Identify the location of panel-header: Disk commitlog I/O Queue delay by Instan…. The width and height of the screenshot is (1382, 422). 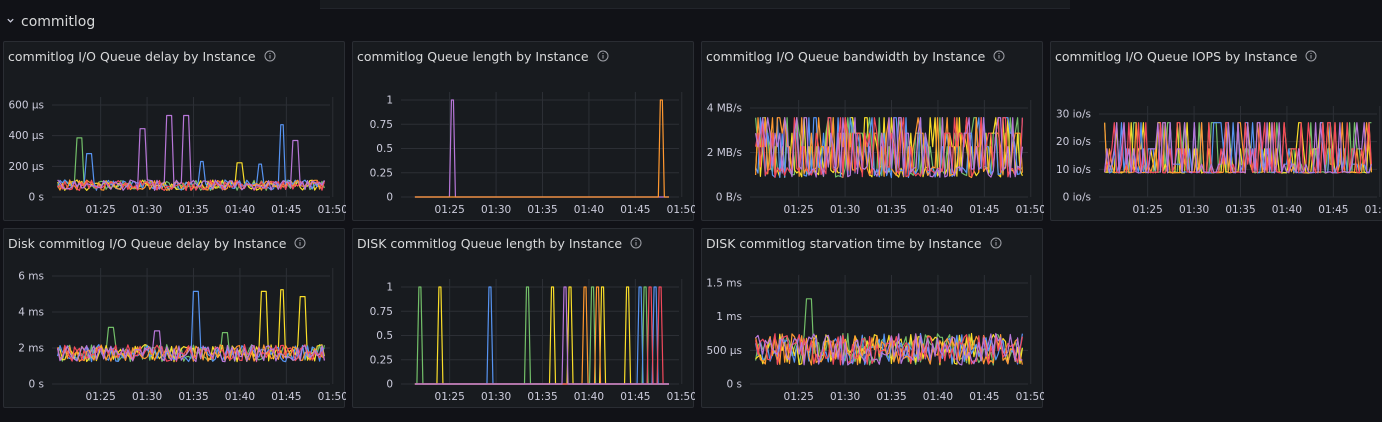
(174, 243).